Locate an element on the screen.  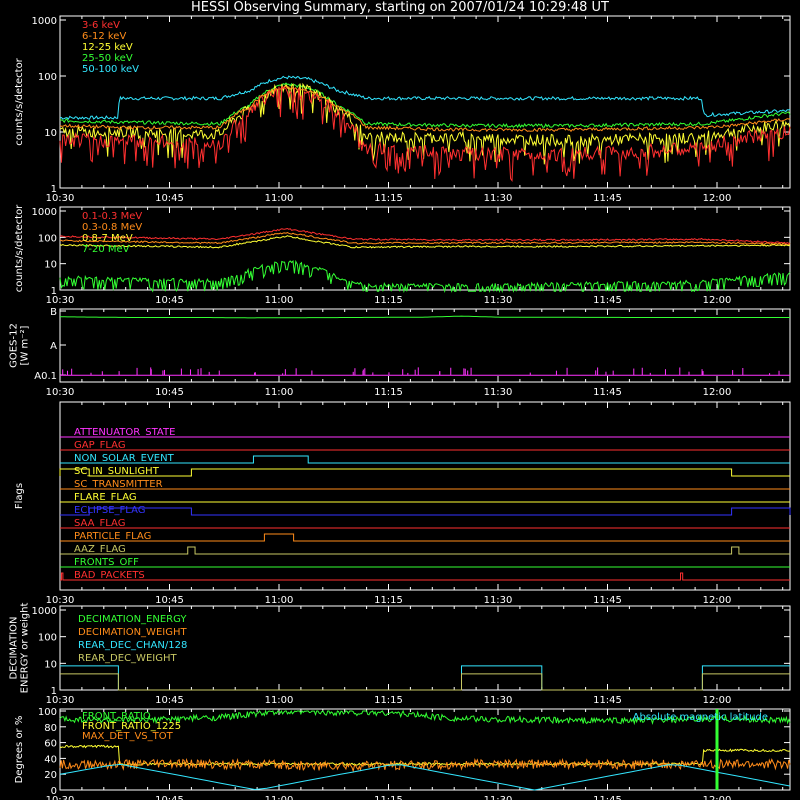
flag-label: SC_TRANSMITTER is located at coordinates (118, 484).